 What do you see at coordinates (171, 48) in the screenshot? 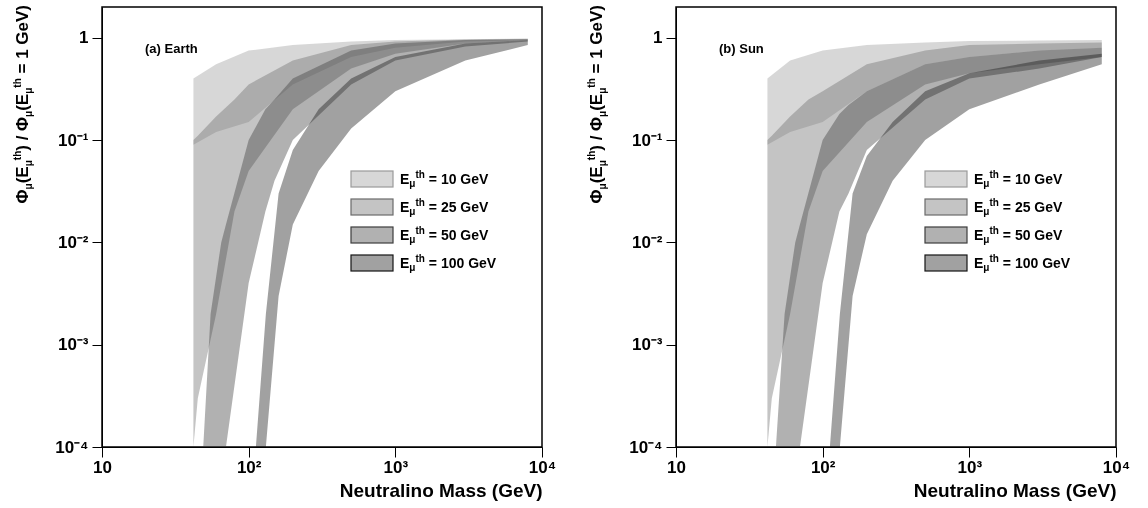
I see `annotation: (a) Earth` at bounding box center [171, 48].